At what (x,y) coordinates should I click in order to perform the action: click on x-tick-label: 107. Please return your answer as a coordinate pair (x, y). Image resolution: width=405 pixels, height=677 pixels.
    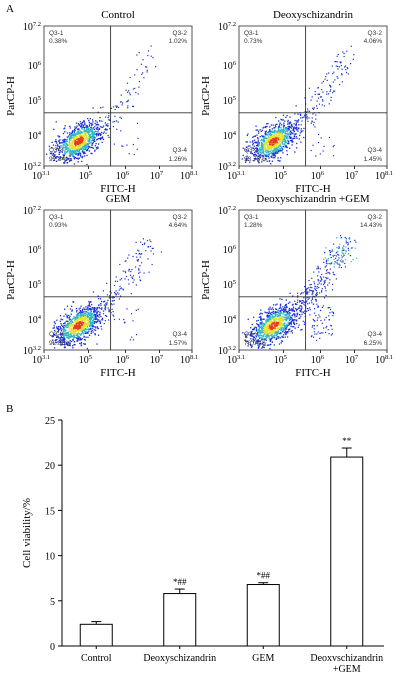
    Looking at the image, I should click on (352, 176).